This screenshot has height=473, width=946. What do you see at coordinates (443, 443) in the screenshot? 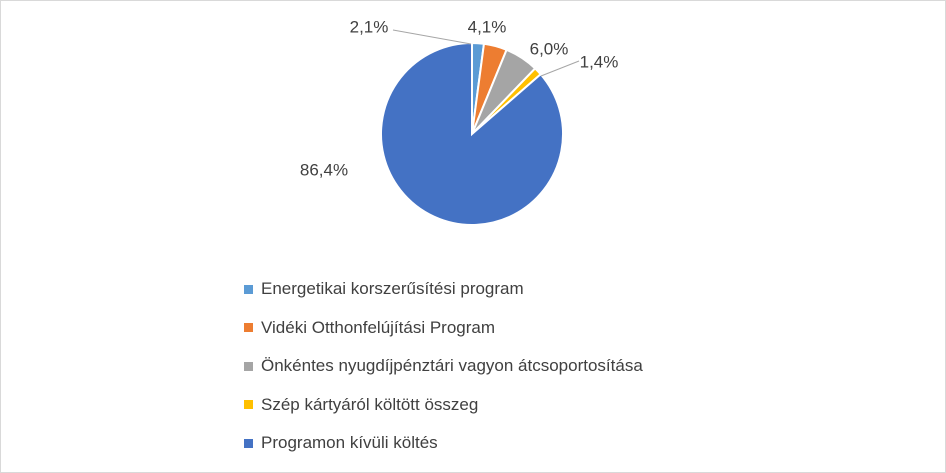
I see `legend-item: Programon kívüli költés` at bounding box center [443, 443].